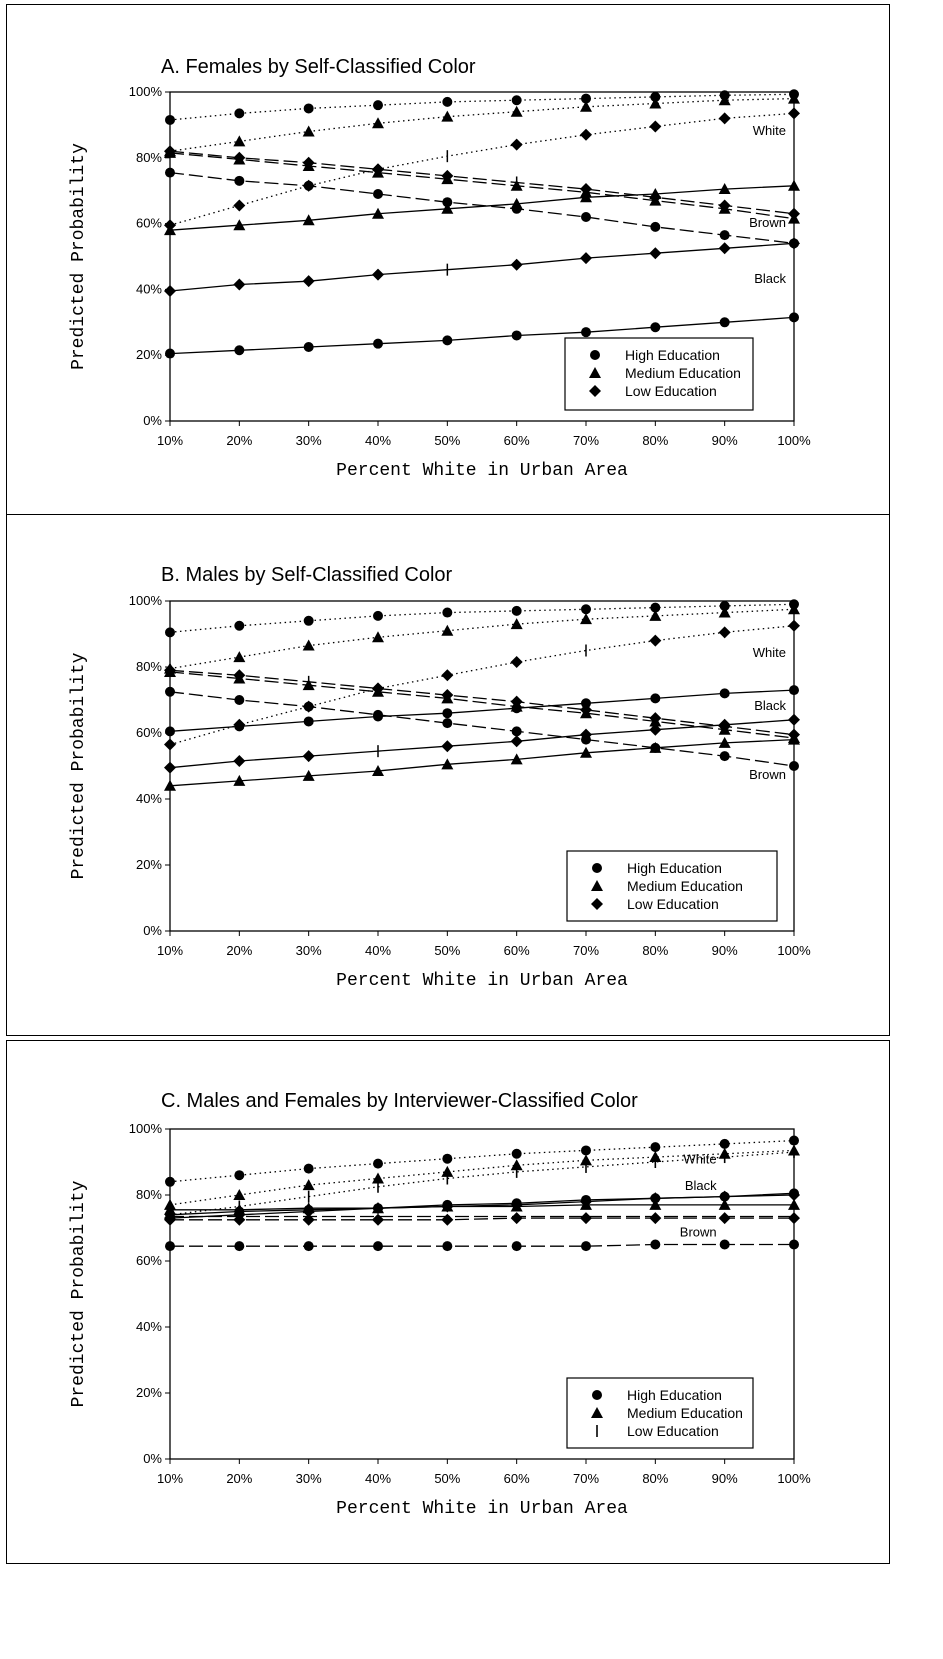 Image resolution: width=943 pixels, height=1659 pixels. Describe the element at coordinates (152, 930) in the screenshot. I see `y-tick-label: 0%` at that location.